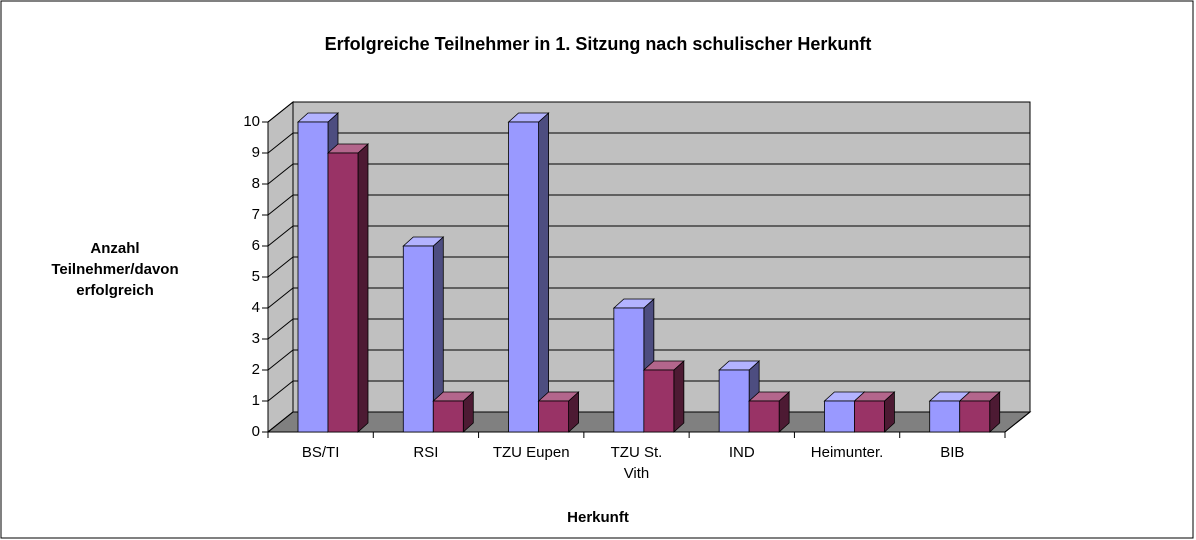 The height and width of the screenshot is (540, 1196). I want to click on x-tick-label-box: TZU St. Vith, so click(636, 463).